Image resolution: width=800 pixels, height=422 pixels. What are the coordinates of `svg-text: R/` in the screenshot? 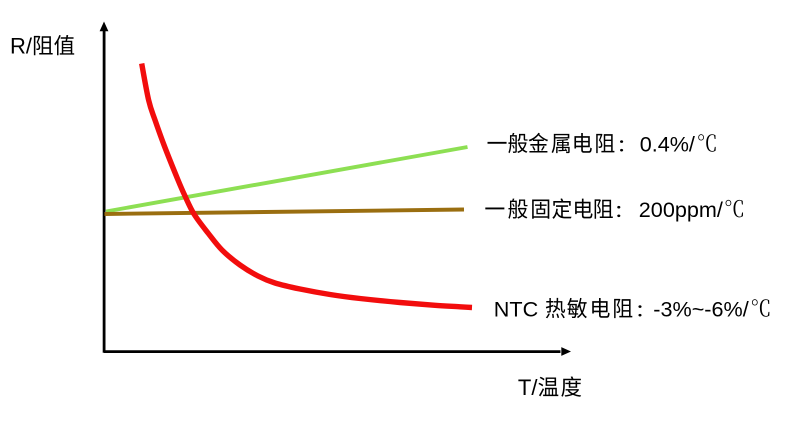 It's located at (21, 46).